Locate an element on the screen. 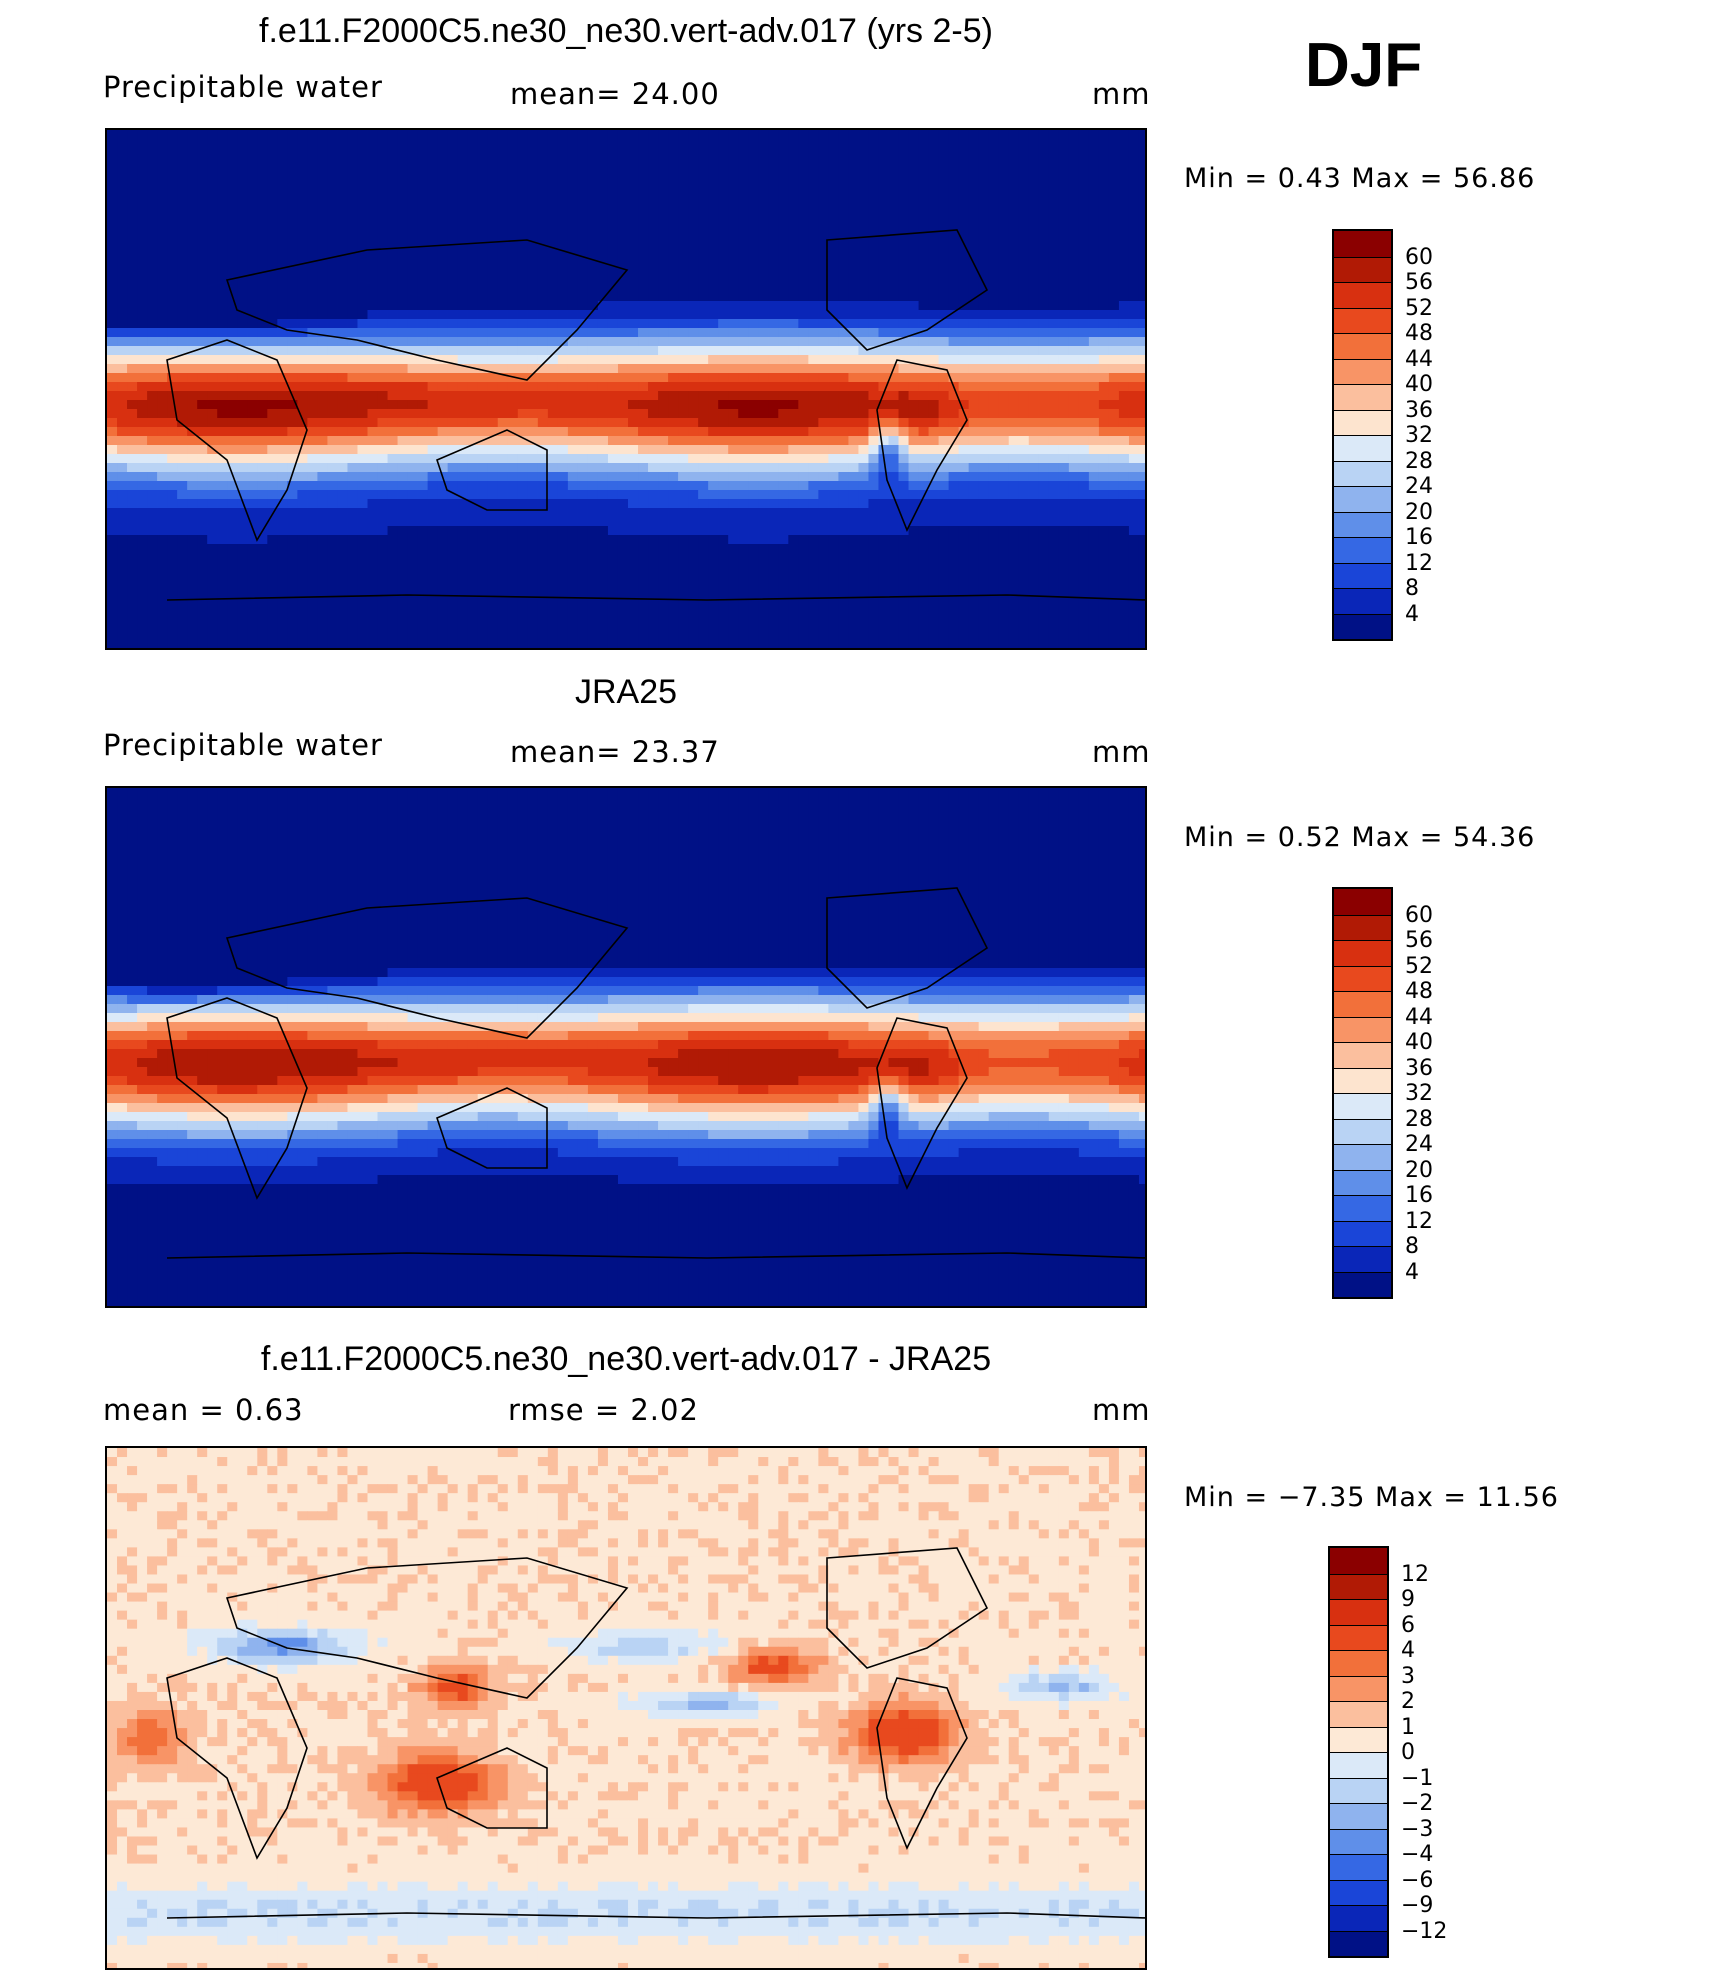 This screenshot has height=1986, width=1710. colorbar-tick-label: −6 is located at coordinates (1417, 1880).